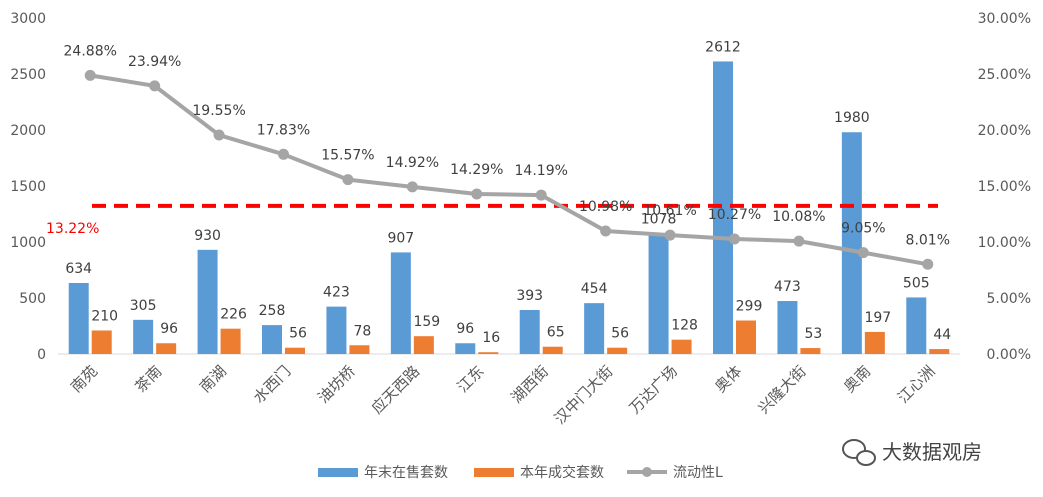 Image resolution: width=1043 pixels, height=497 pixels. I want to click on bar-sold-data-label: 197, so click(877, 318).